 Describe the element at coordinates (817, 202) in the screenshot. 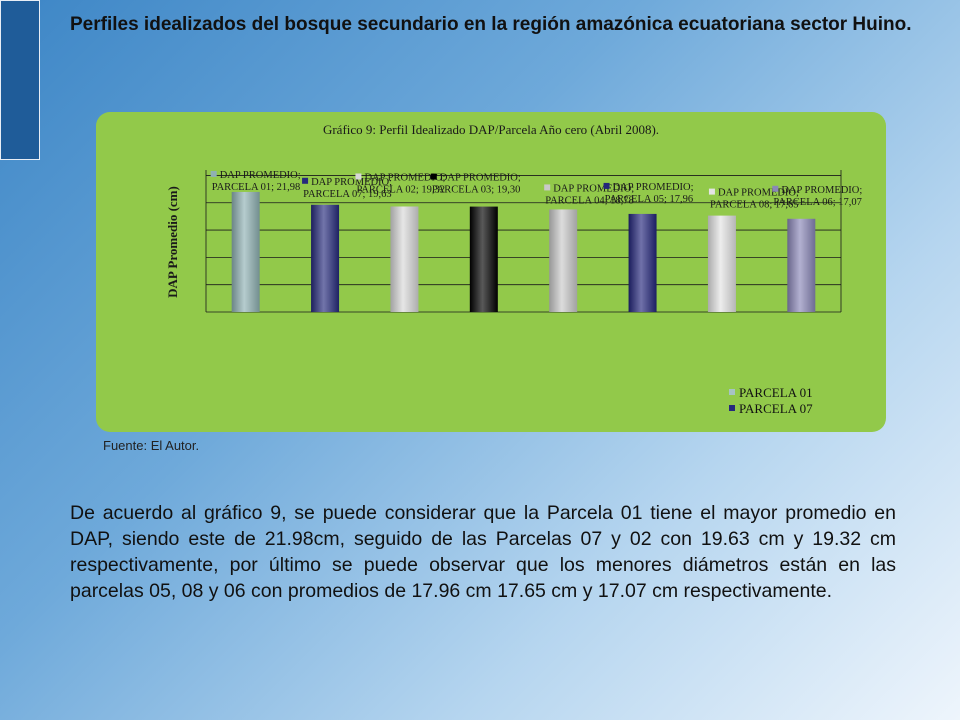

I see `data-label: PARCELA 06; 17,07` at that location.